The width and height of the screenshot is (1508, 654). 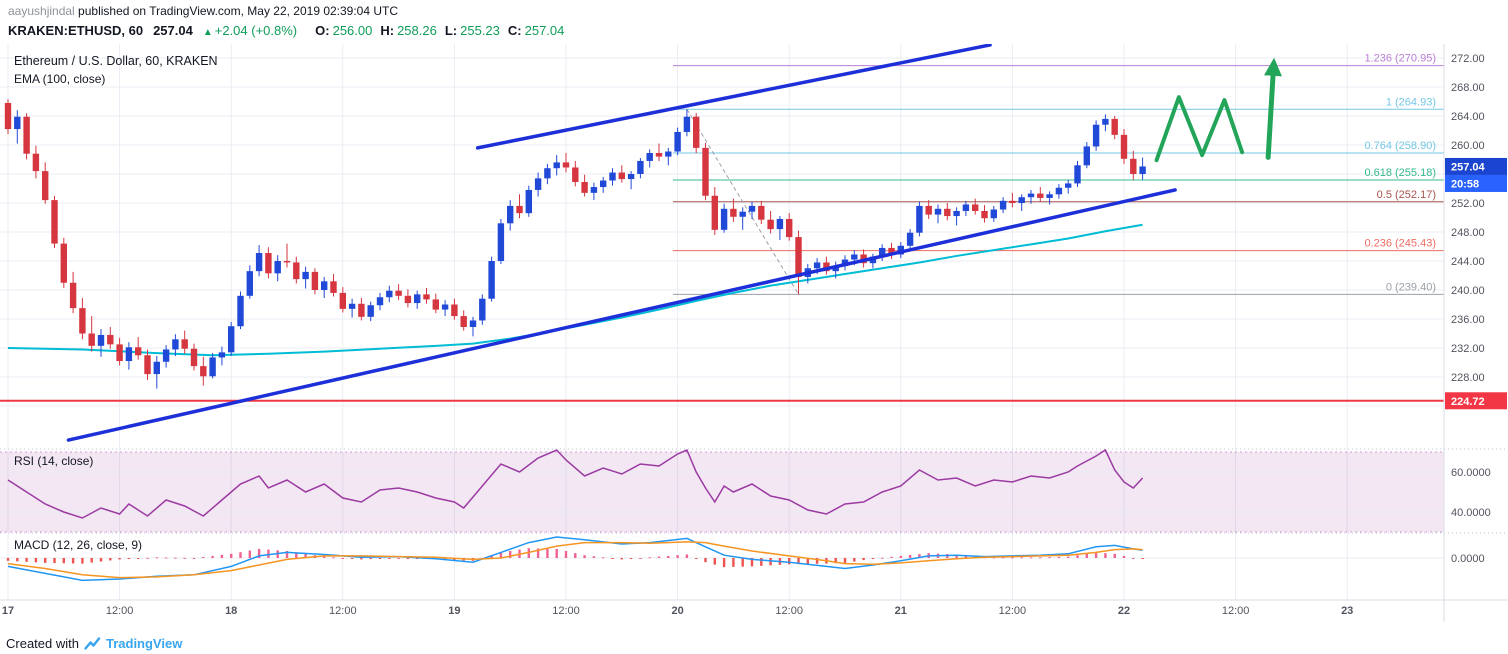 I want to click on svg-text: 260.00, so click(x=1468, y=146).